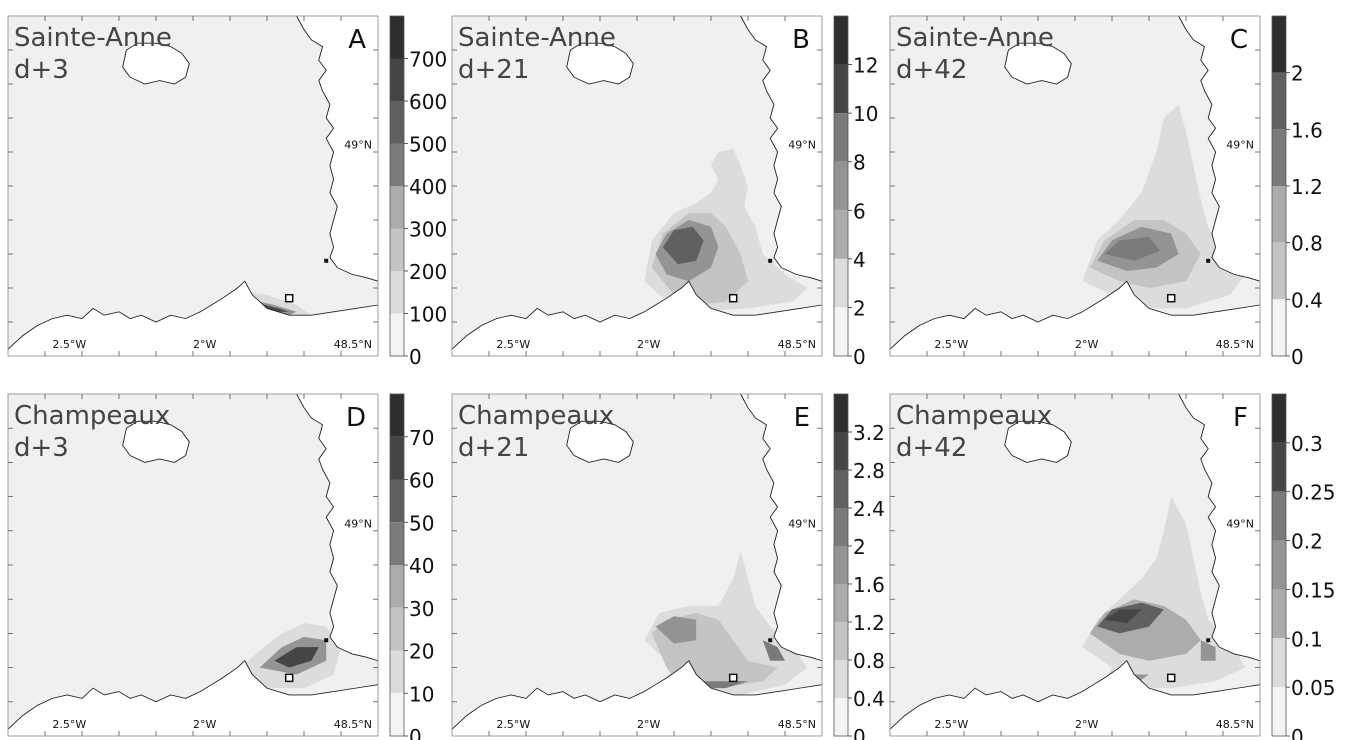 This screenshot has height=740, width=1356. What do you see at coordinates (1307, 639) in the screenshot?
I see `colorbar-tick-label: 0.1` at bounding box center [1307, 639].